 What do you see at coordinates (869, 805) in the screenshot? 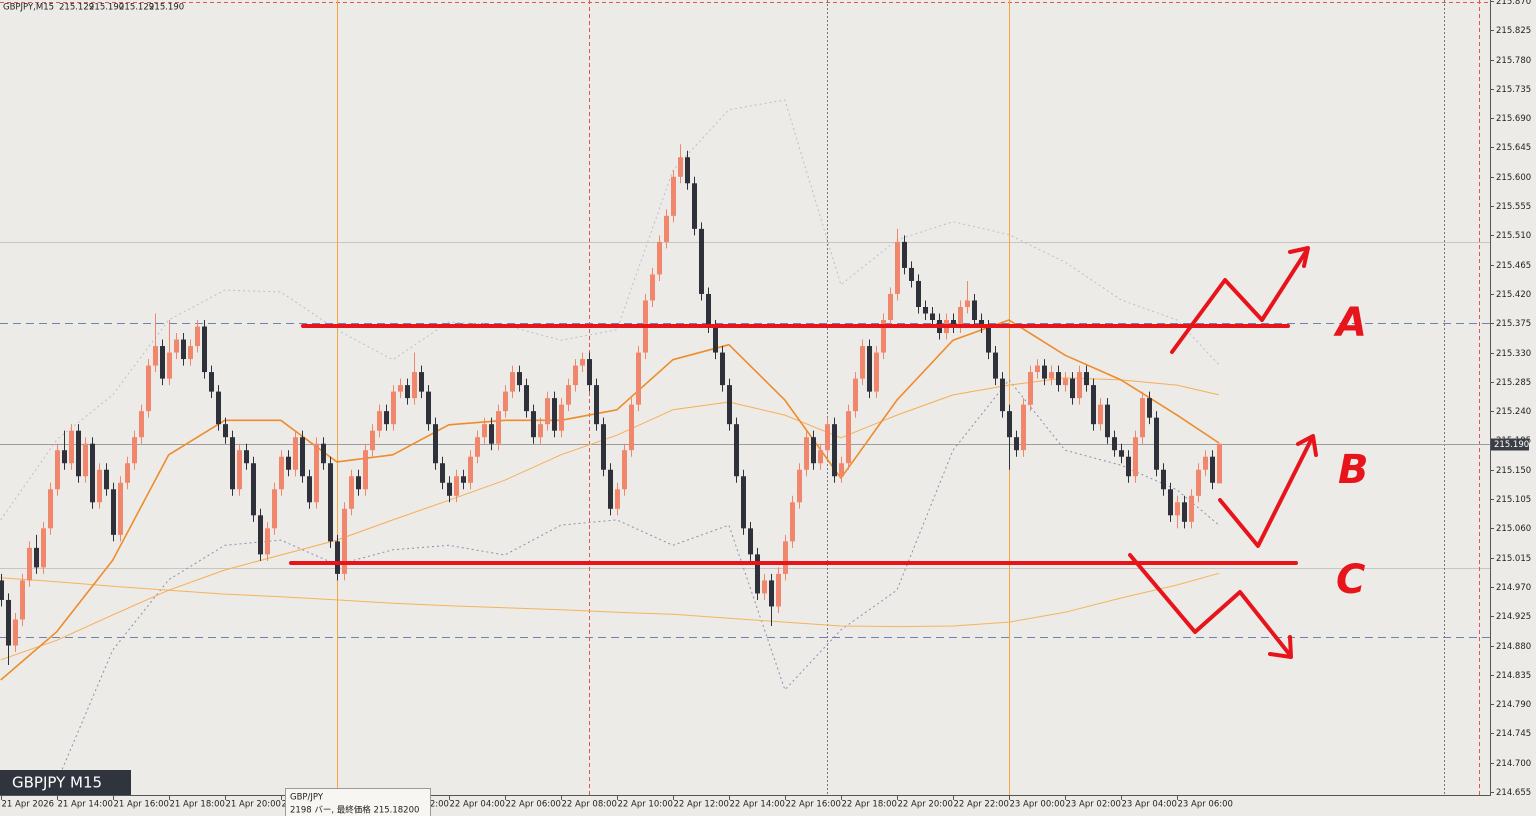
I see `x-tick-label: 22 Apr 18:00` at bounding box center [869, 805].